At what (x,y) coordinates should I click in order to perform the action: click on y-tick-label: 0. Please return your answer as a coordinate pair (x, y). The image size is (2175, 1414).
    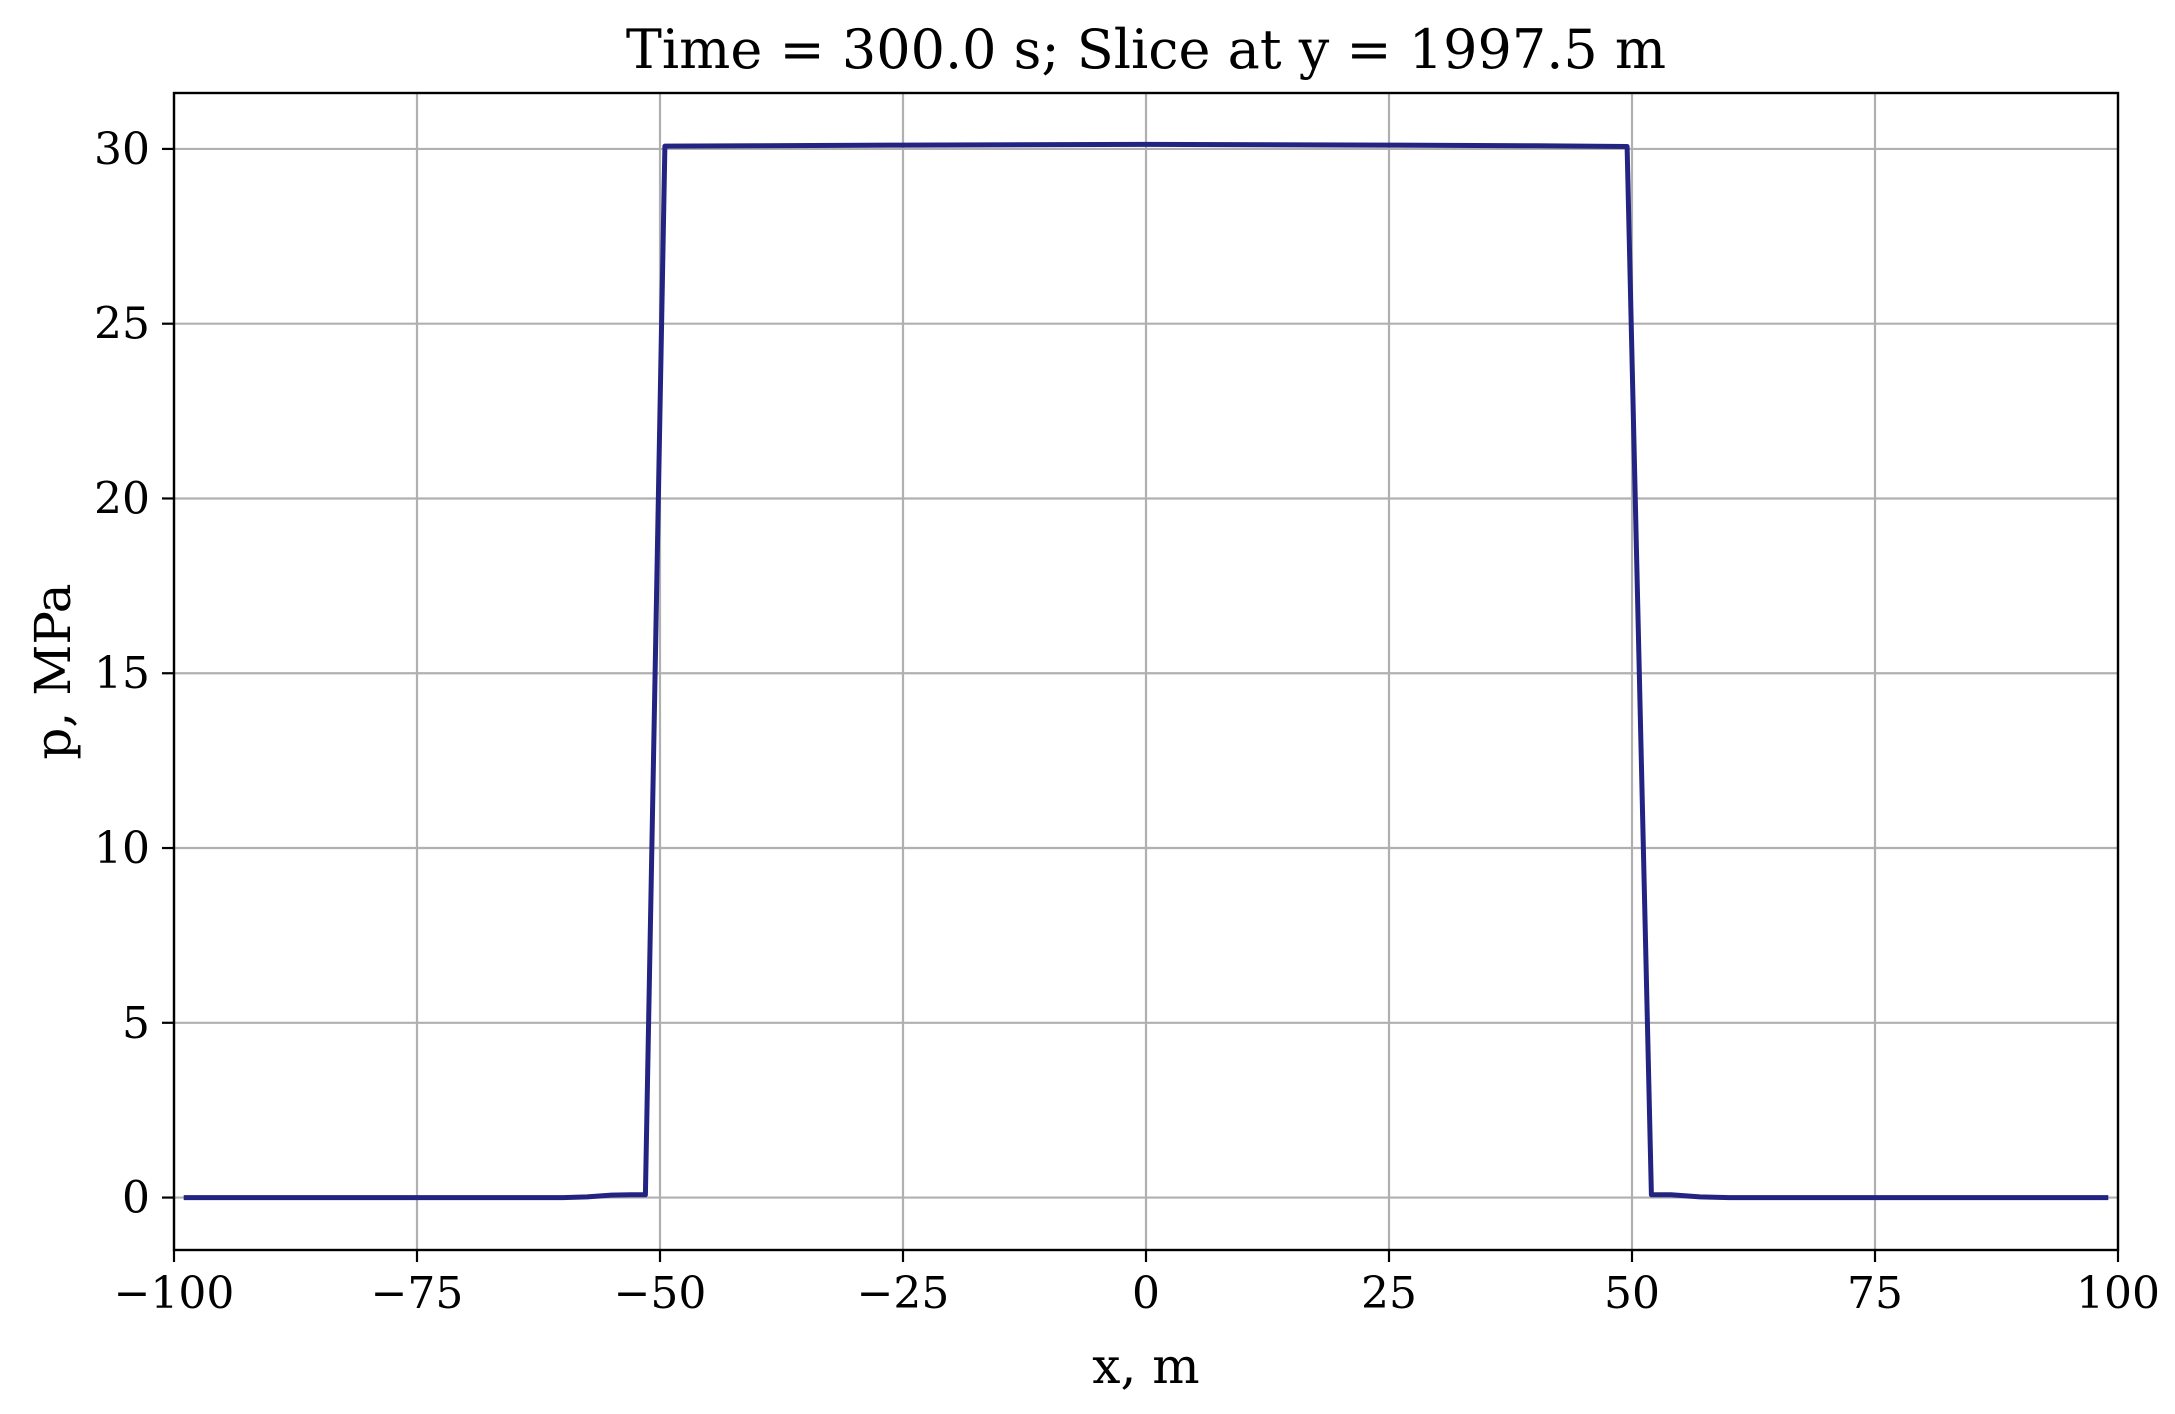
    Looking at the image, I should click on (136, 1198).